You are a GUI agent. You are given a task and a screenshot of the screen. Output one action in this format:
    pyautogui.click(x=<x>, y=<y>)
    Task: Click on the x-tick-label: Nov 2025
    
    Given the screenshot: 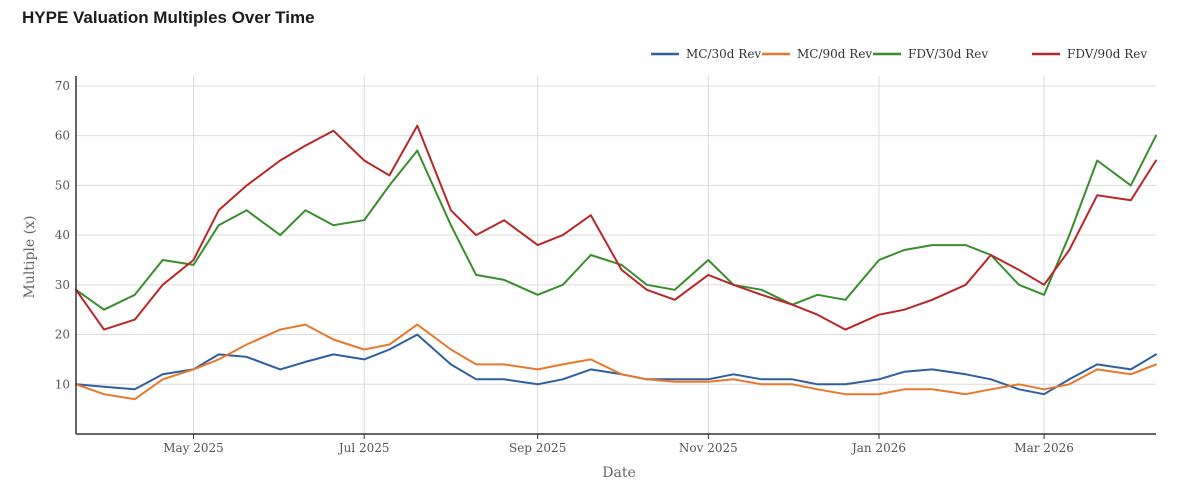 What is the action you would take?
    pyautogui.click(x=708, y=448)
    